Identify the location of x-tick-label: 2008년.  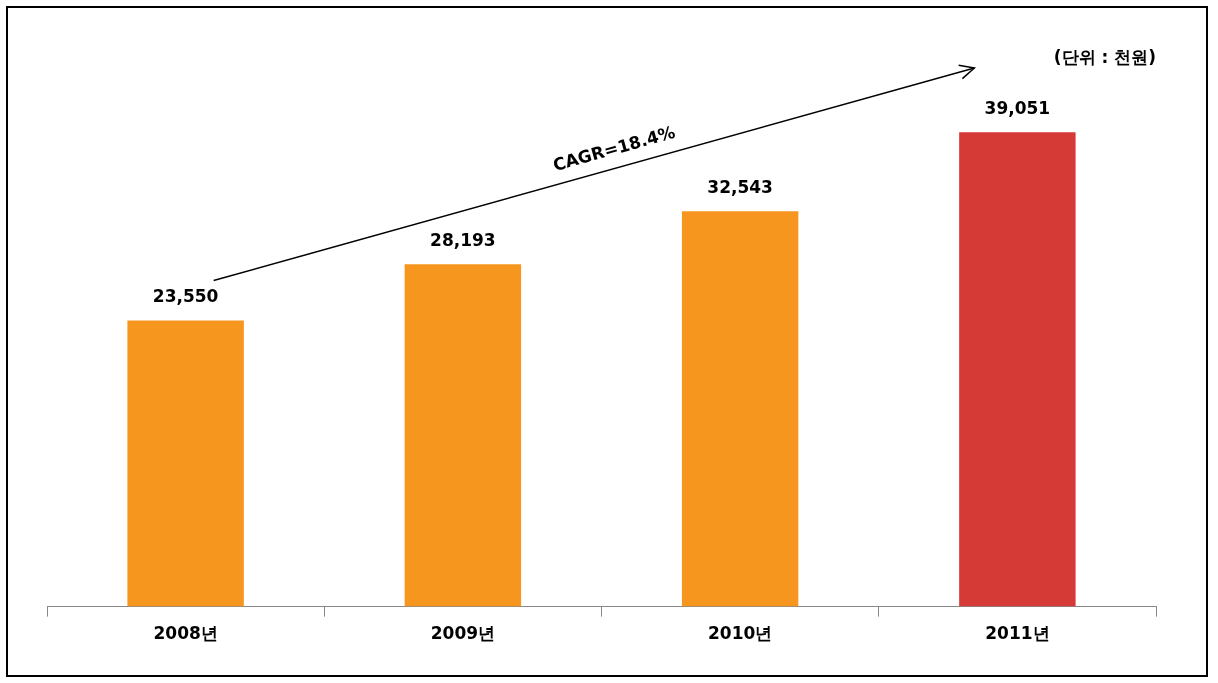
(185, 633).